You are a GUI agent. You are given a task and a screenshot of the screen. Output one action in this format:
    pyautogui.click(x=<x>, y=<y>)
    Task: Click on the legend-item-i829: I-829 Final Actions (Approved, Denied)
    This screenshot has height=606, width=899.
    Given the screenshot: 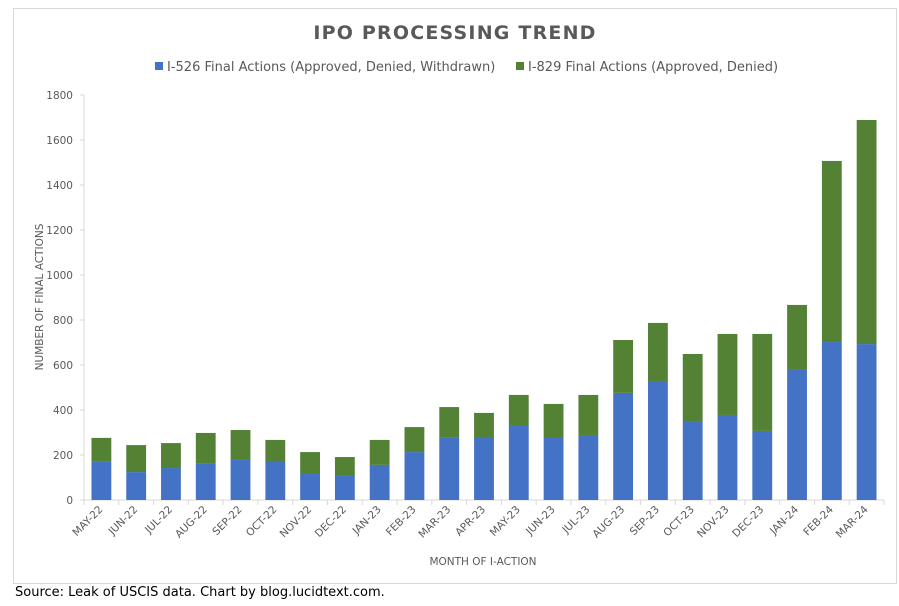 What is the action you would take?
    pyautogui.click(x=647, y=67)
    